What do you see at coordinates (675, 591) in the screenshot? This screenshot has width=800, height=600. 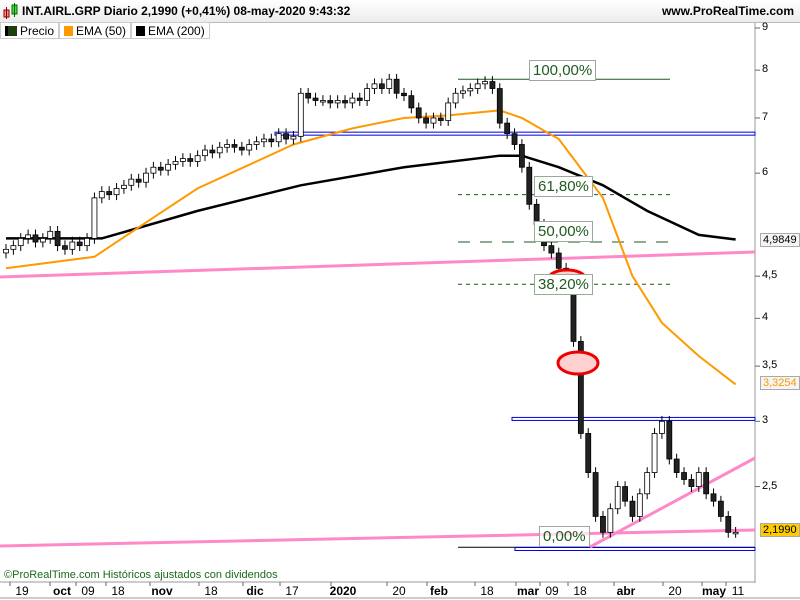 I see `x-tick-label: 20` at bounding box center [675, 591].